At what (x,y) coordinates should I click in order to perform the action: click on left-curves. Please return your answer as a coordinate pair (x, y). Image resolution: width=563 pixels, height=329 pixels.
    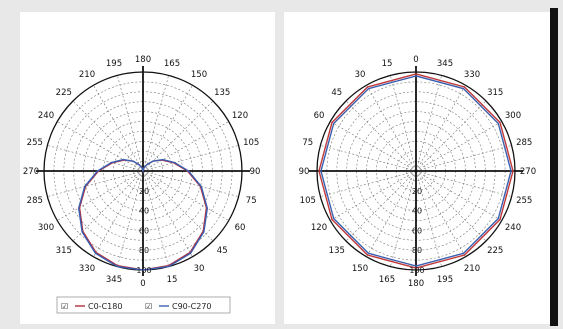
    Looking at the image, I should click on (143, 214).